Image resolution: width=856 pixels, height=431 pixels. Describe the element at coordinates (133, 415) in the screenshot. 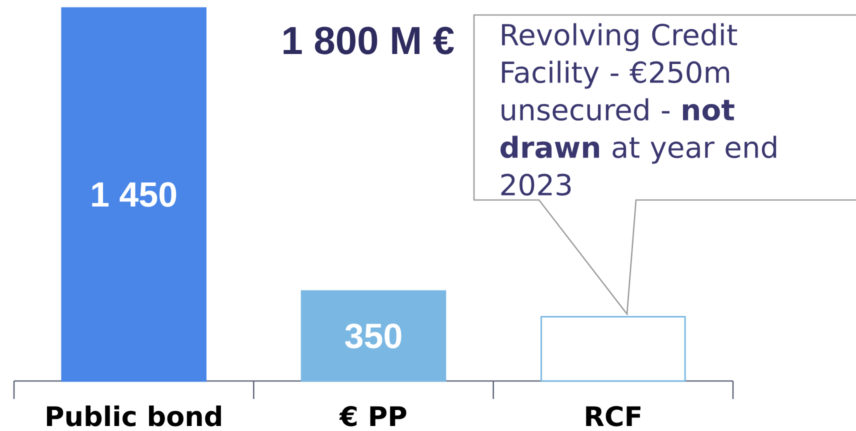

I see `x-tick-label: Public bond` at that location.